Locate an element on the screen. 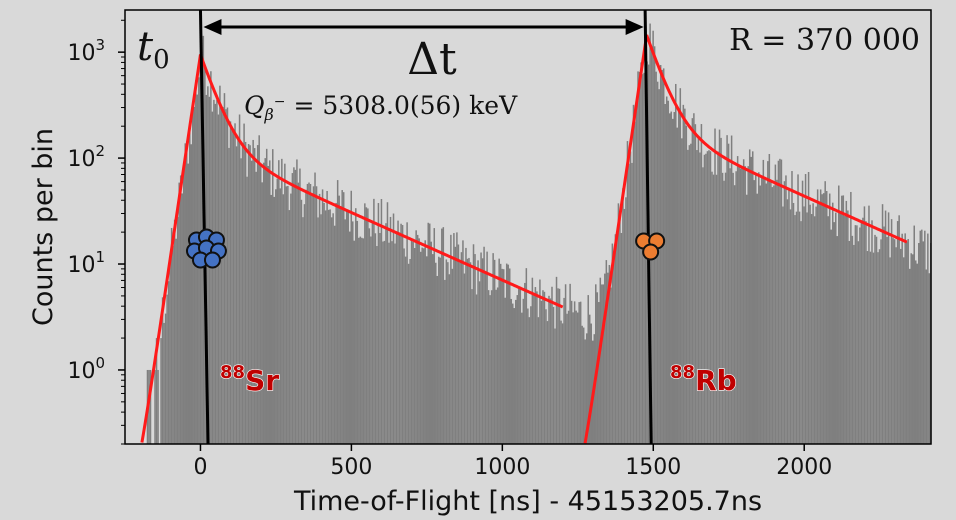 The image size is (956, 520). x-tick-label: 2000 is located at coordinates (804, 467).